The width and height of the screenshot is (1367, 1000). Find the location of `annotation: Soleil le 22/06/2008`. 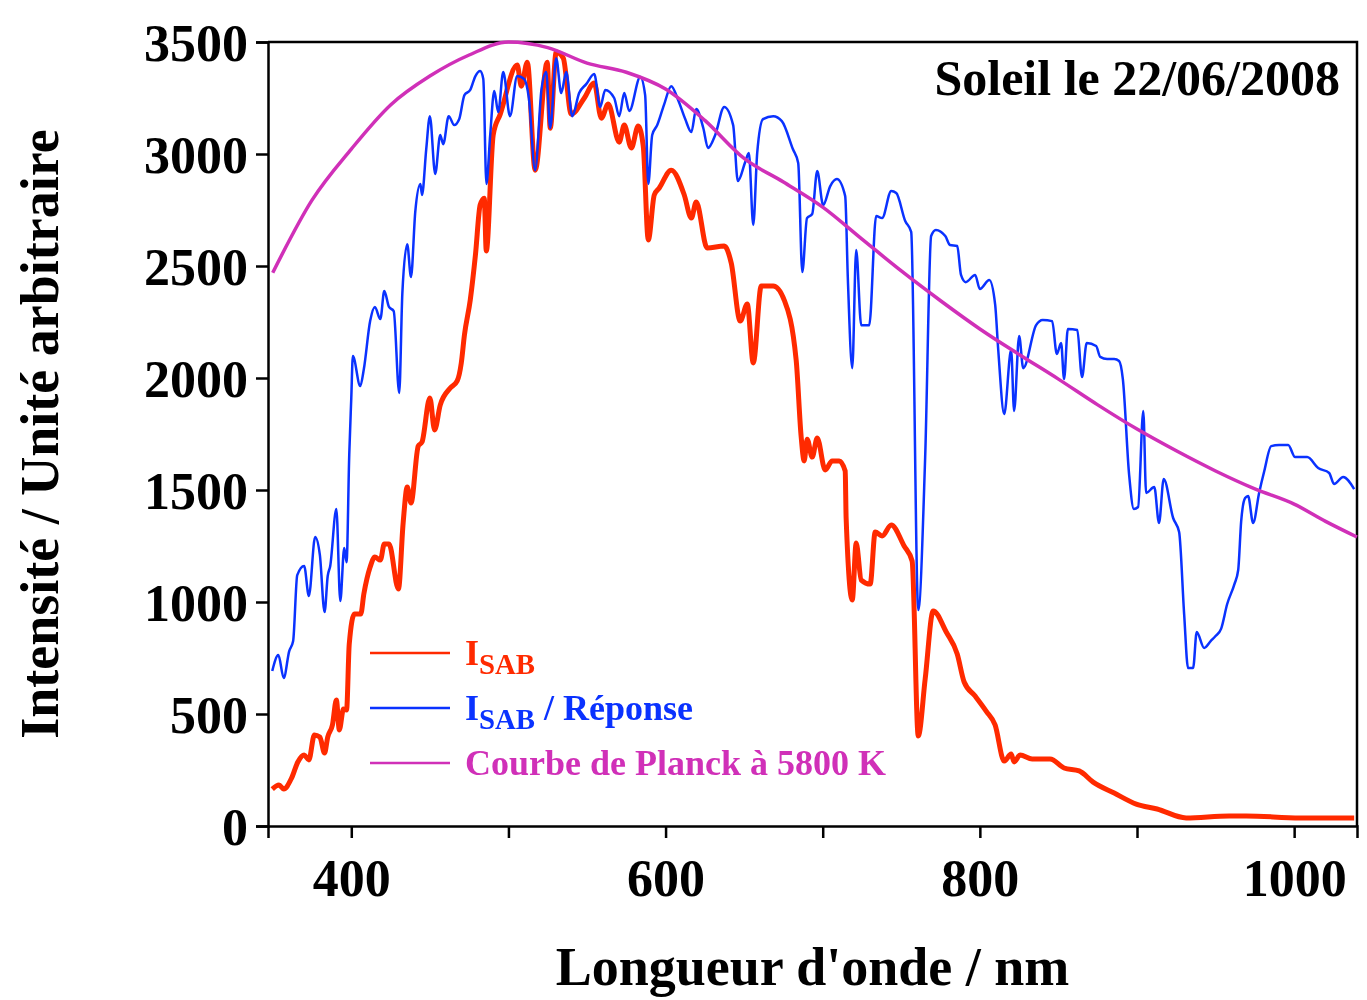

annotation: Soleil le 22/06/2008 is located at coordinates (1137, 78).